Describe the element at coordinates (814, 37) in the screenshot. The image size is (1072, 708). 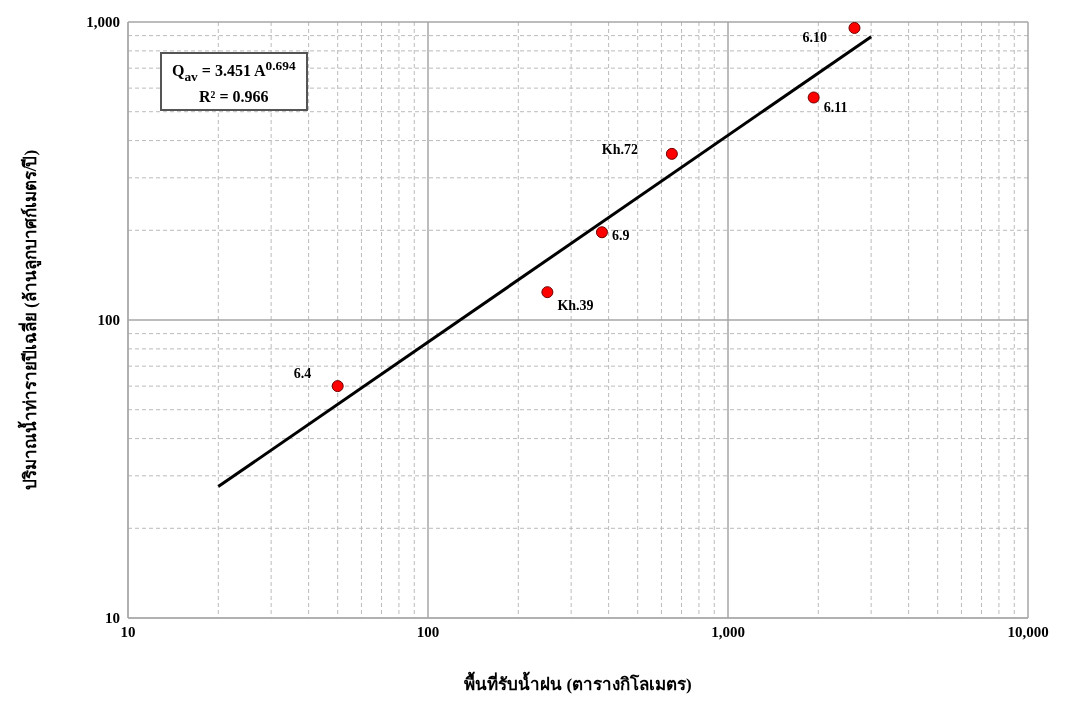
I see `annotation: 6.10` at that location.